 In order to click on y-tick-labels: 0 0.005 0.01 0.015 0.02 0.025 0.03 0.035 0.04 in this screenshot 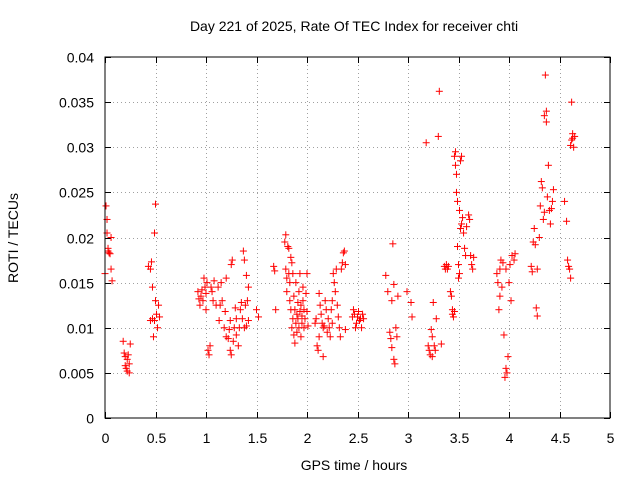, I will do `click(76, 238)`.